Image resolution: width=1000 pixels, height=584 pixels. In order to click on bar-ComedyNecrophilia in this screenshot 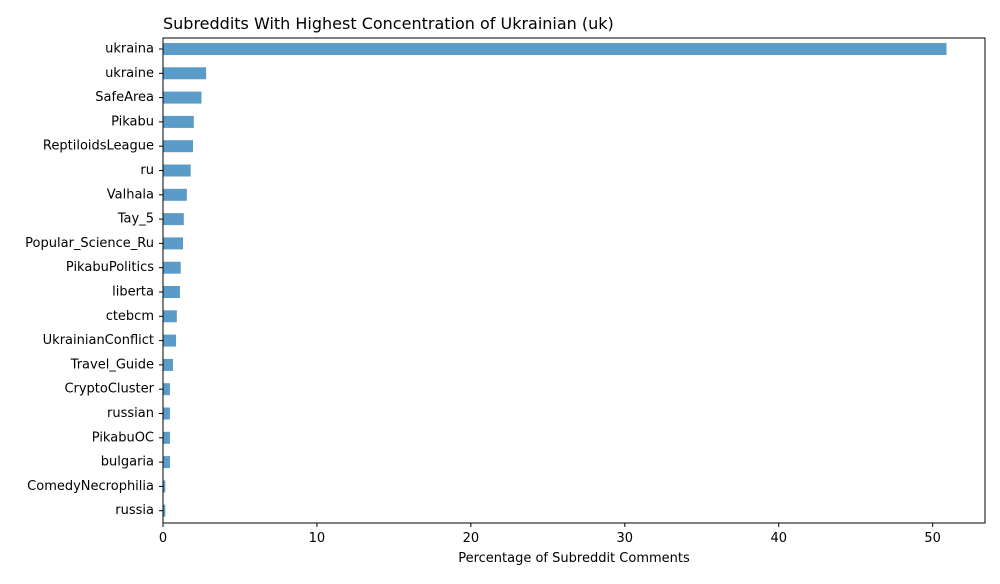, I will do `click(164, 486)`.